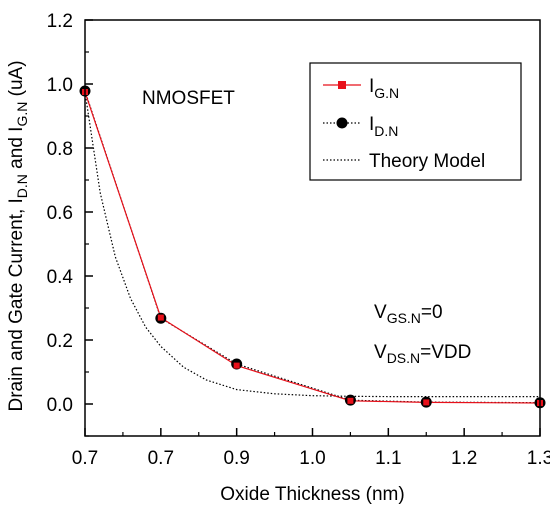 Image resolution: width=550 pixels, height=509 pixels. What do you see at coordinates (538, 458) in the screenshot?
I see `x-tick-label: 1.3` at bounding box center [538, 458].